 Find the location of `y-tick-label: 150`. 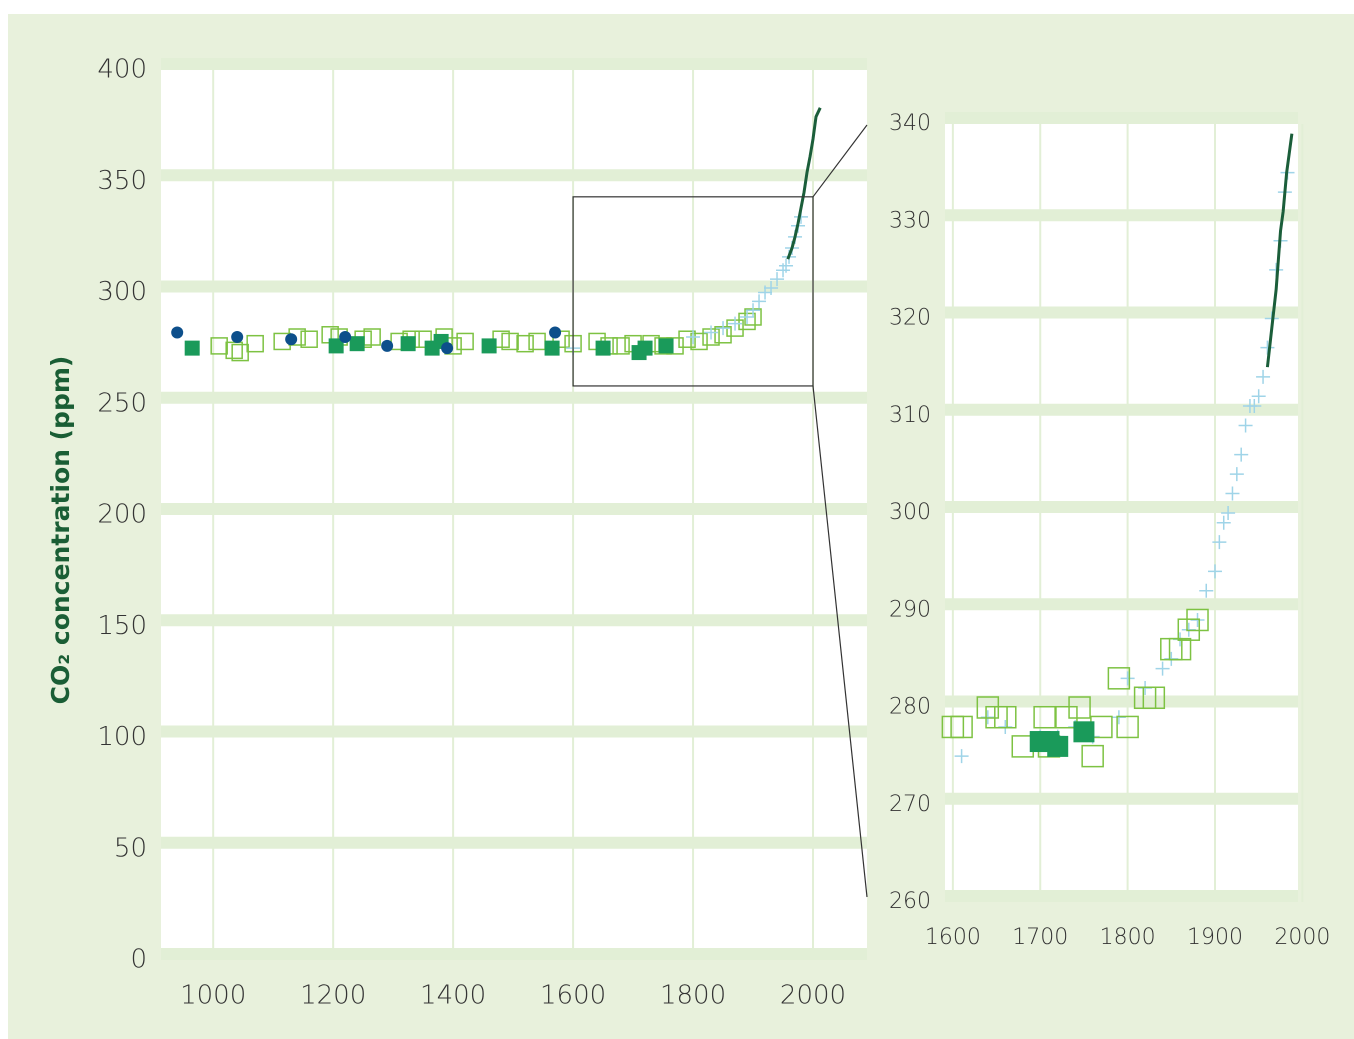

y-tick-label: 150 is located at coordinates (122, 626).